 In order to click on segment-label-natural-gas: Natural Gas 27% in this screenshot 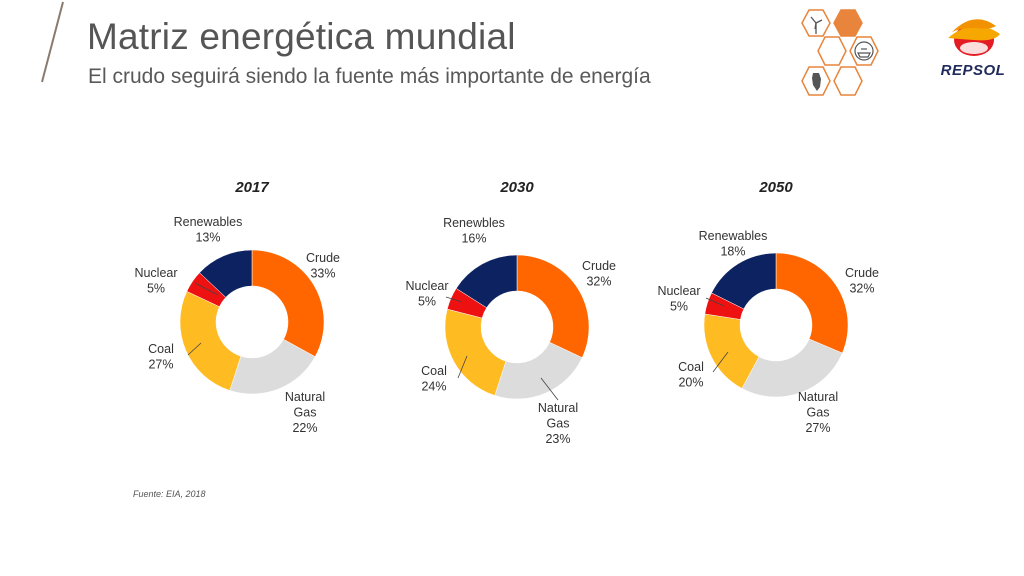, I will do `click(818, 412)`.